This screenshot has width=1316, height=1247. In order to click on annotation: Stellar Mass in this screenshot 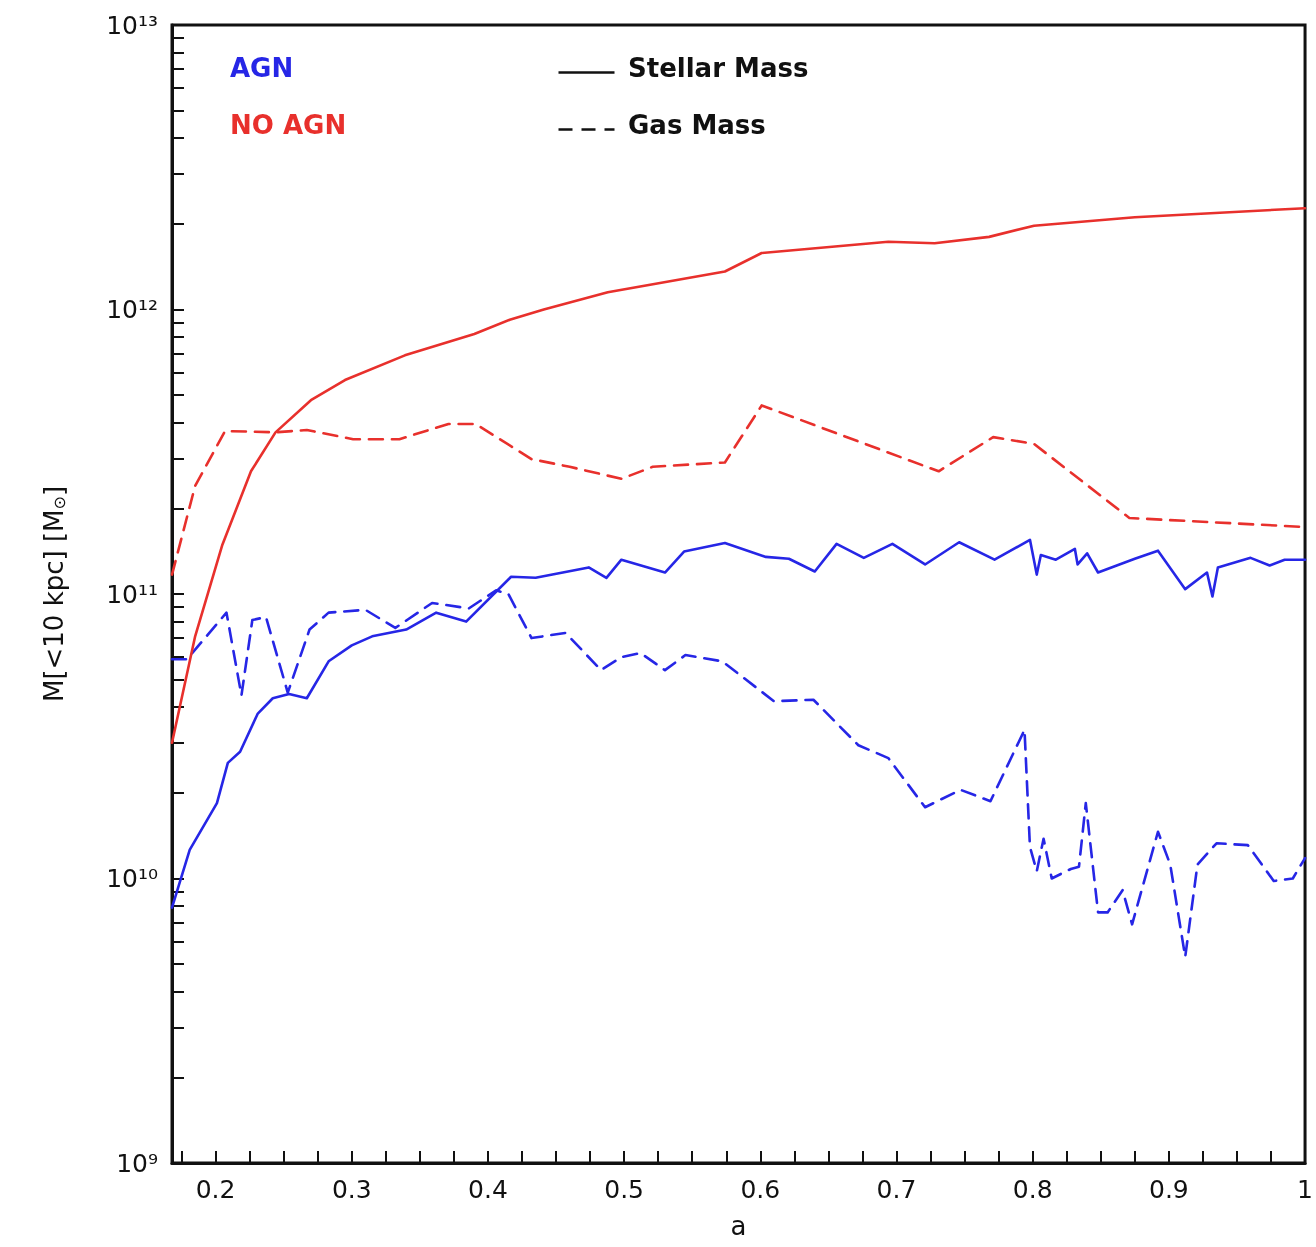, I will do `click(718, 68)`.